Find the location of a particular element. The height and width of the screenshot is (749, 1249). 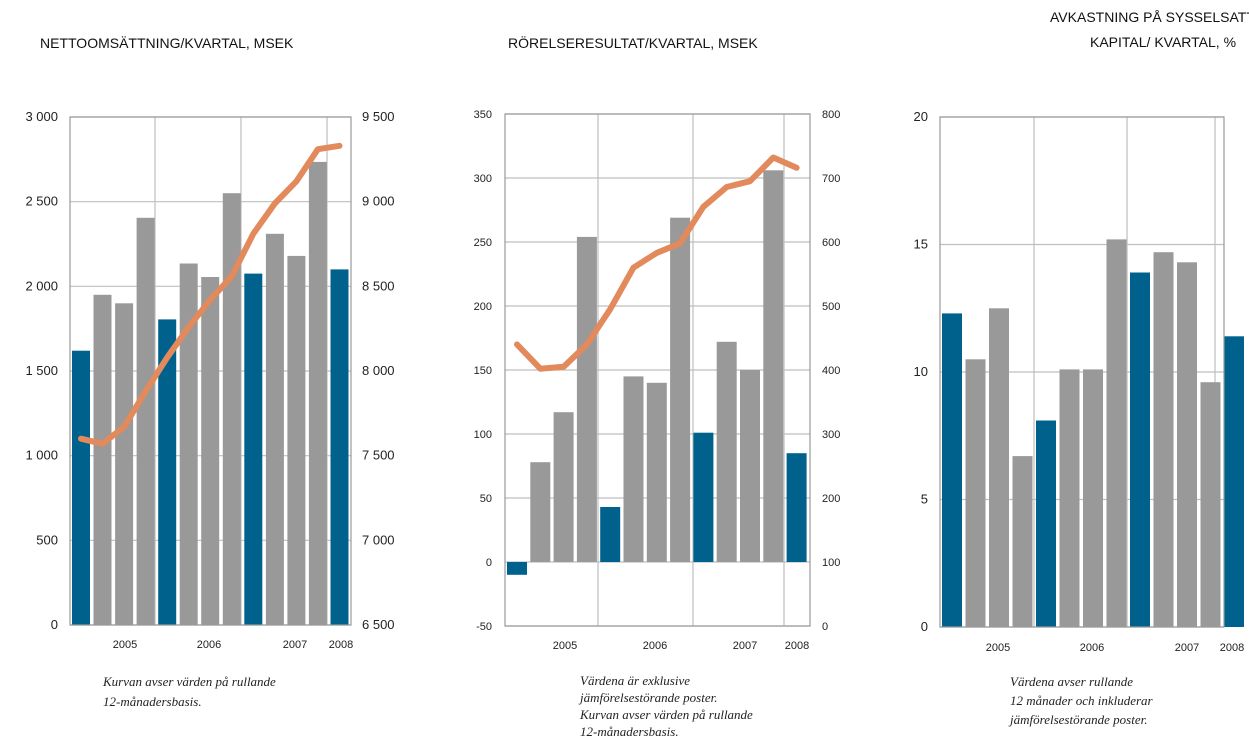

chart1-right-tick-label: 8 000 is located at coordinates (378, 370).